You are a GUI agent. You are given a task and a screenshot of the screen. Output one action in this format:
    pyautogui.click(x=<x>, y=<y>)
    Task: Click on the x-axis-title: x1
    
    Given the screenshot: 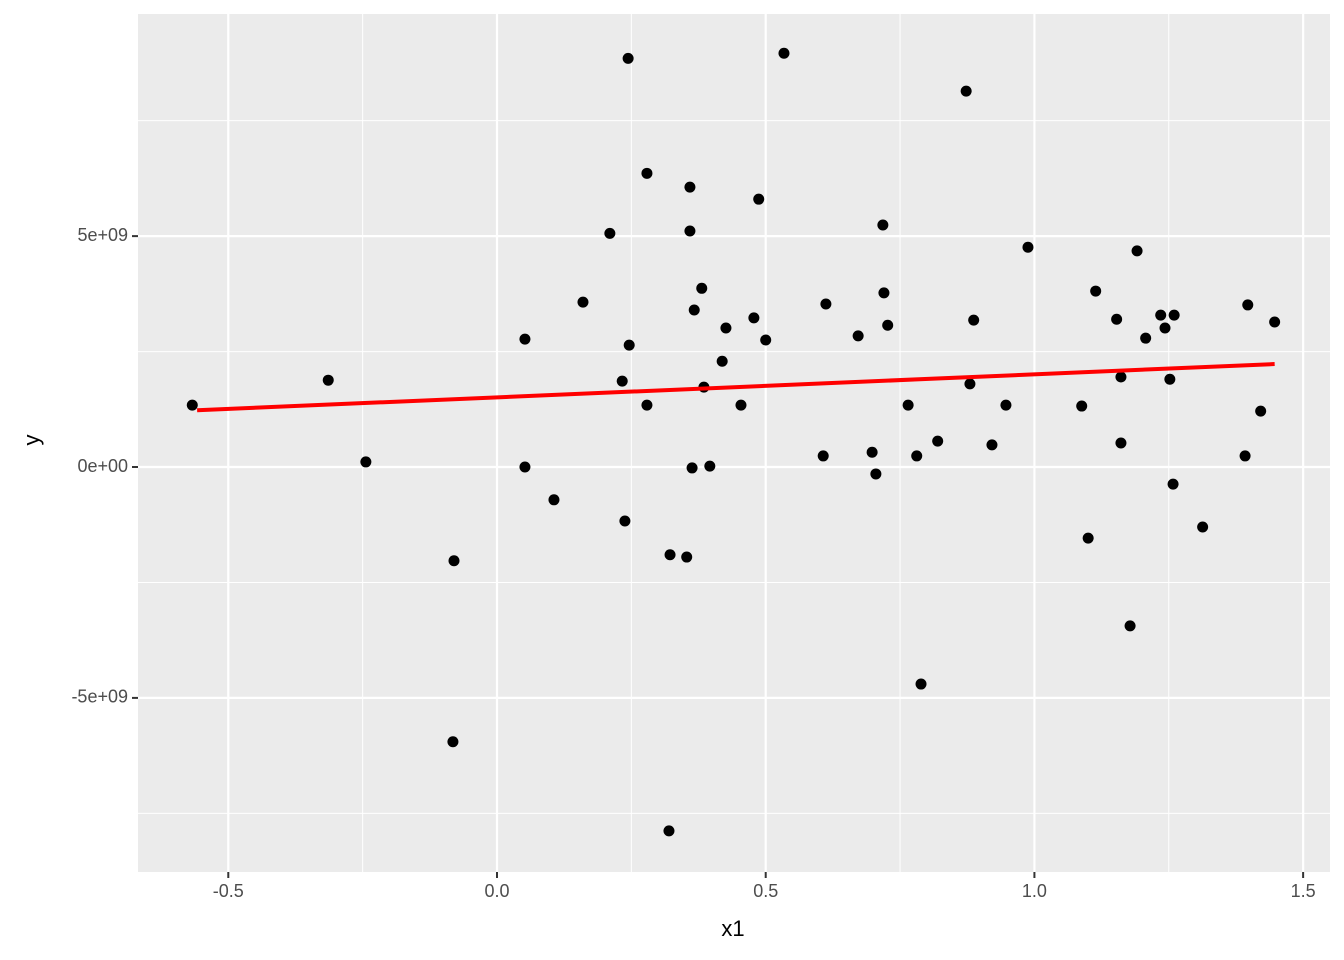 What is the action you would take?
    pyautogui.click(x=732, y=928)
    